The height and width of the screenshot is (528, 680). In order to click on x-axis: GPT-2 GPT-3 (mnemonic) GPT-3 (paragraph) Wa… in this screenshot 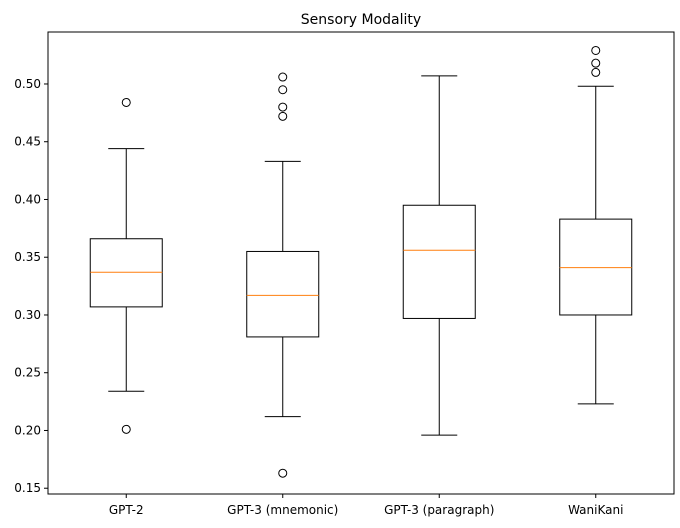, I will do `click(366, 505)`.